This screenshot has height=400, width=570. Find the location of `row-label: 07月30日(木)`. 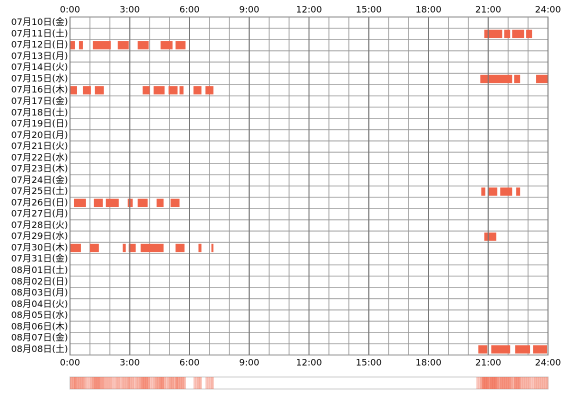

row-label: 07月30日(木) is located at coordinates (39, 247).